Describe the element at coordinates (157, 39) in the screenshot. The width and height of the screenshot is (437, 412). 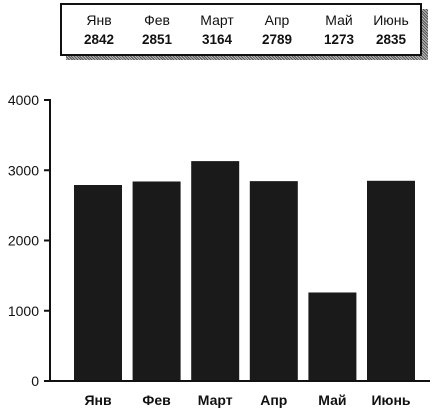
I see `table-value: 2851` at that location.